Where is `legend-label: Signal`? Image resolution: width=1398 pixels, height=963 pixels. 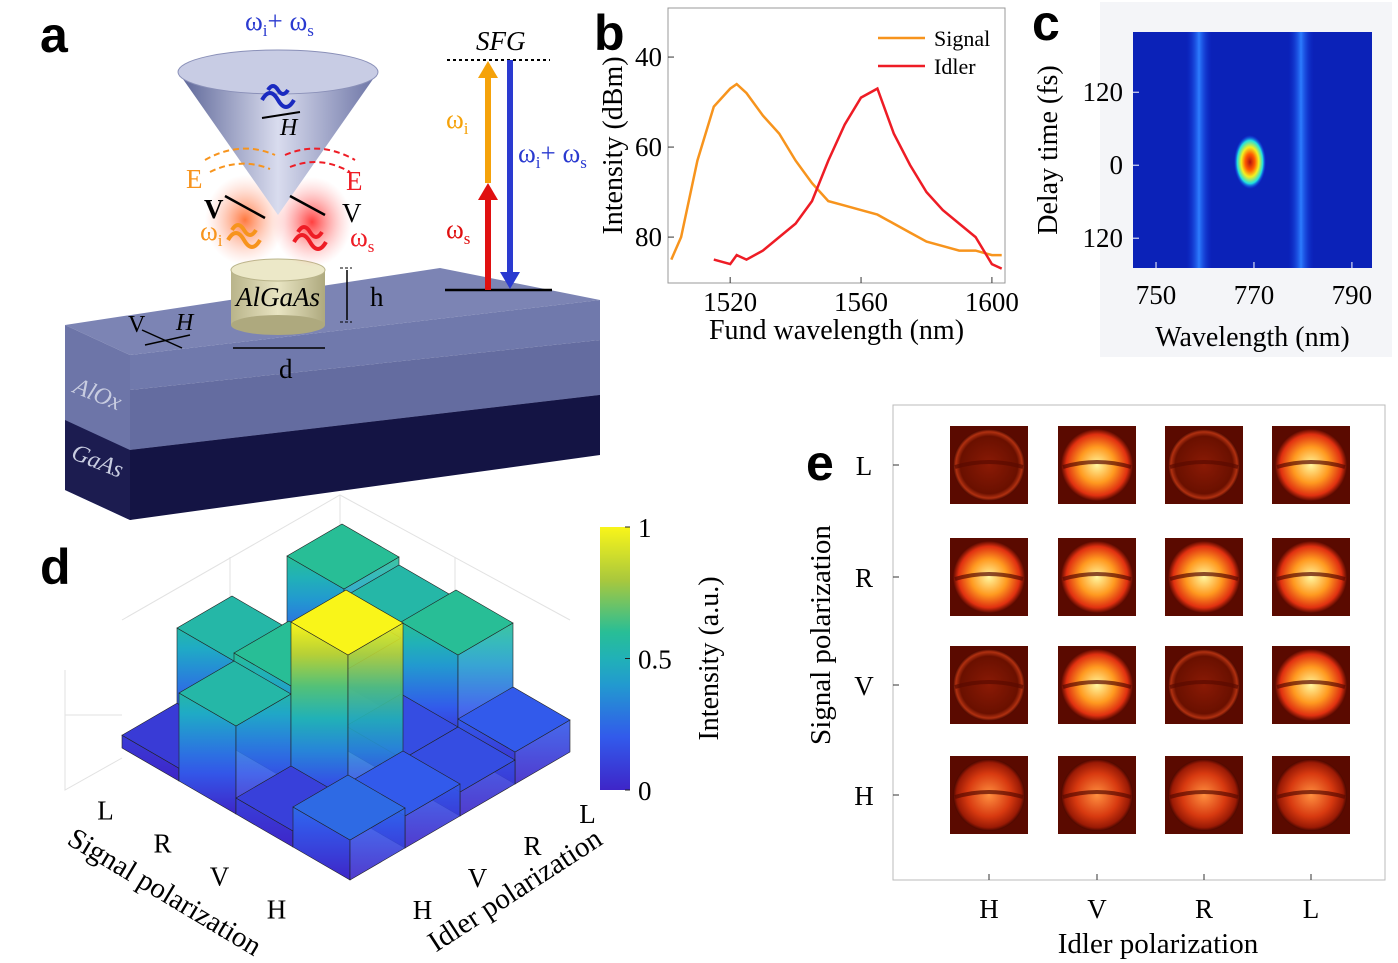
legend-label: Signal is located at coordinates (962, 38).